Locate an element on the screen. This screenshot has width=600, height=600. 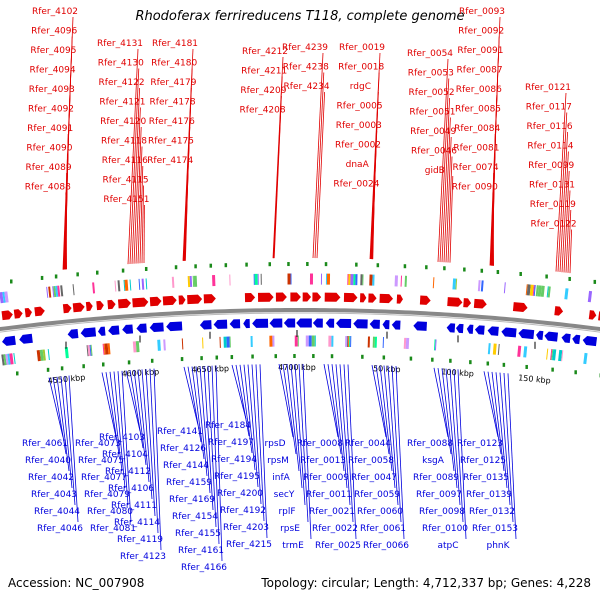
bottom-gene-label: Rfer_0009 is located at coordinates (326, 478).